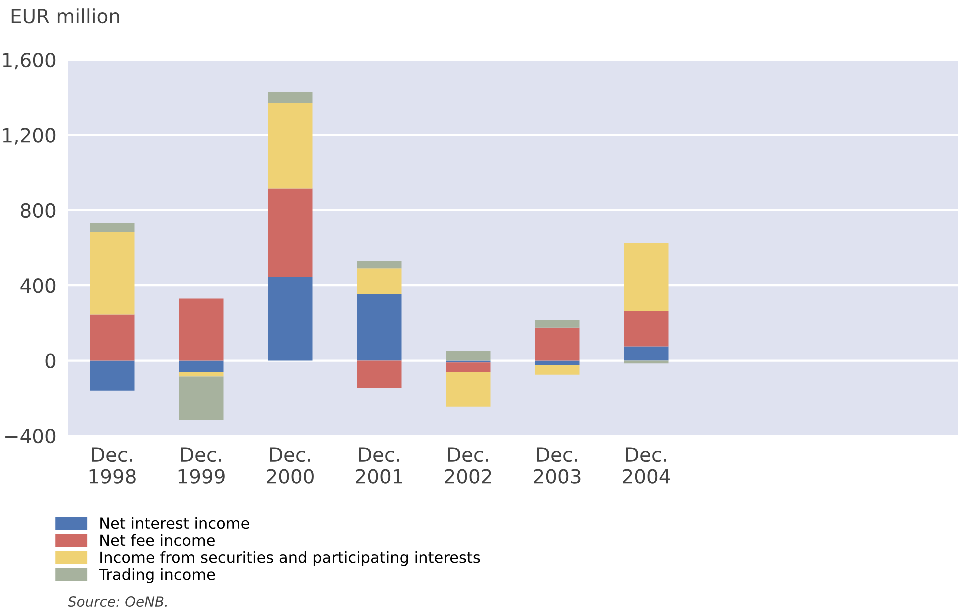 This screenshot has height=613, width=958. I want to click on legend-label: Net interest income, so click(175, 523).